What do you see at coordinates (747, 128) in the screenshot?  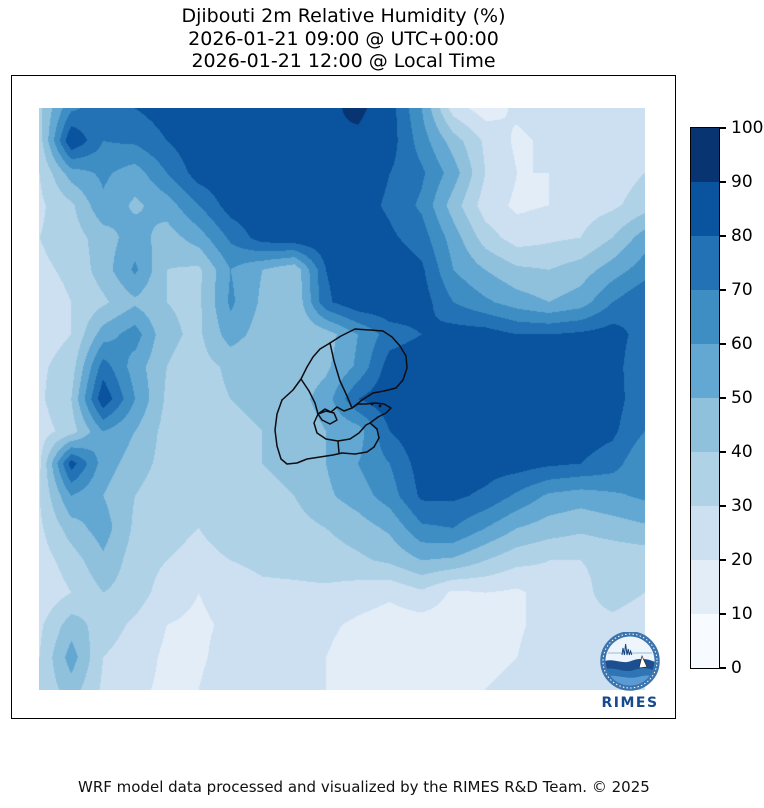 I see `colorbar-tick-label: 100` at bounding box center [747, 128].